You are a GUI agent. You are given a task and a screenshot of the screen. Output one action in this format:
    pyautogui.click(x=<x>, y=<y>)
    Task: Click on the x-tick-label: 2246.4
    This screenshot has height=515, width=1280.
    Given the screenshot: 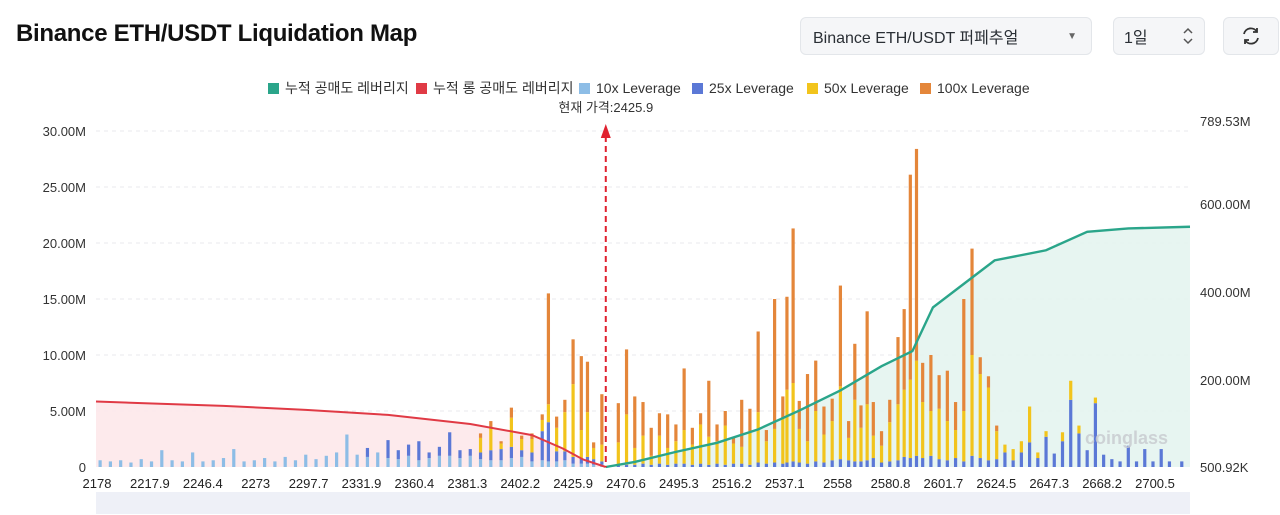 What is the action you would take?
    pyautogui.click(x=203, y=483)
    